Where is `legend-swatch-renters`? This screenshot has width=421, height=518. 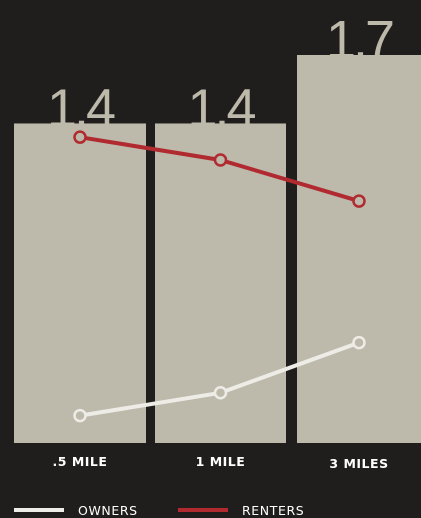
legend-swatch-renters is located at coordinates (203, 510).